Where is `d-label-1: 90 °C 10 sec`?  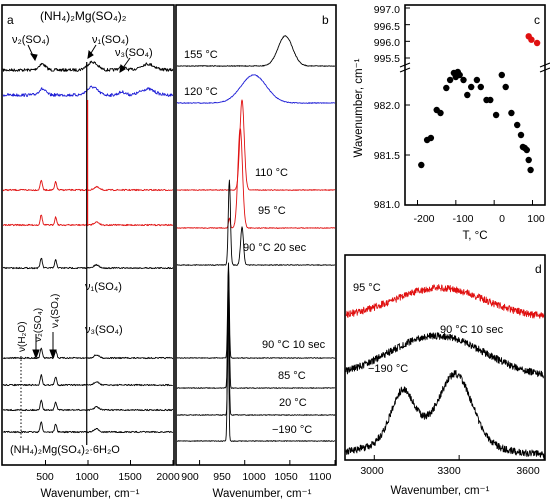 d-label-1: 90 °C 10 sec is located at coordinates (472, 330).